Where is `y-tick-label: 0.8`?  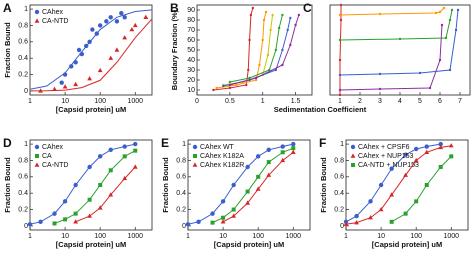
y-tick-label: 0.8 is located at coordinates (339, 160).